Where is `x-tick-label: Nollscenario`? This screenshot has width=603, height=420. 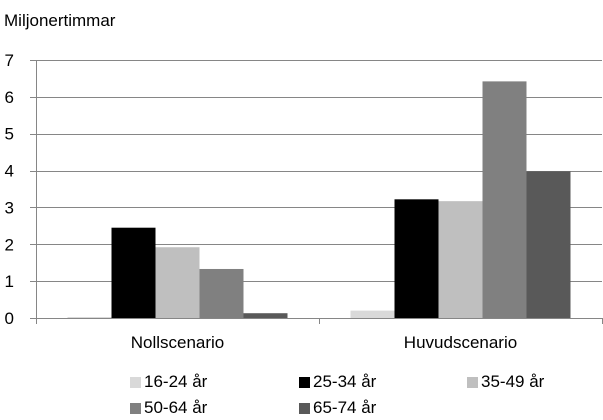 x-tick-label: Nollscenario is located at coordinates (178, 342).